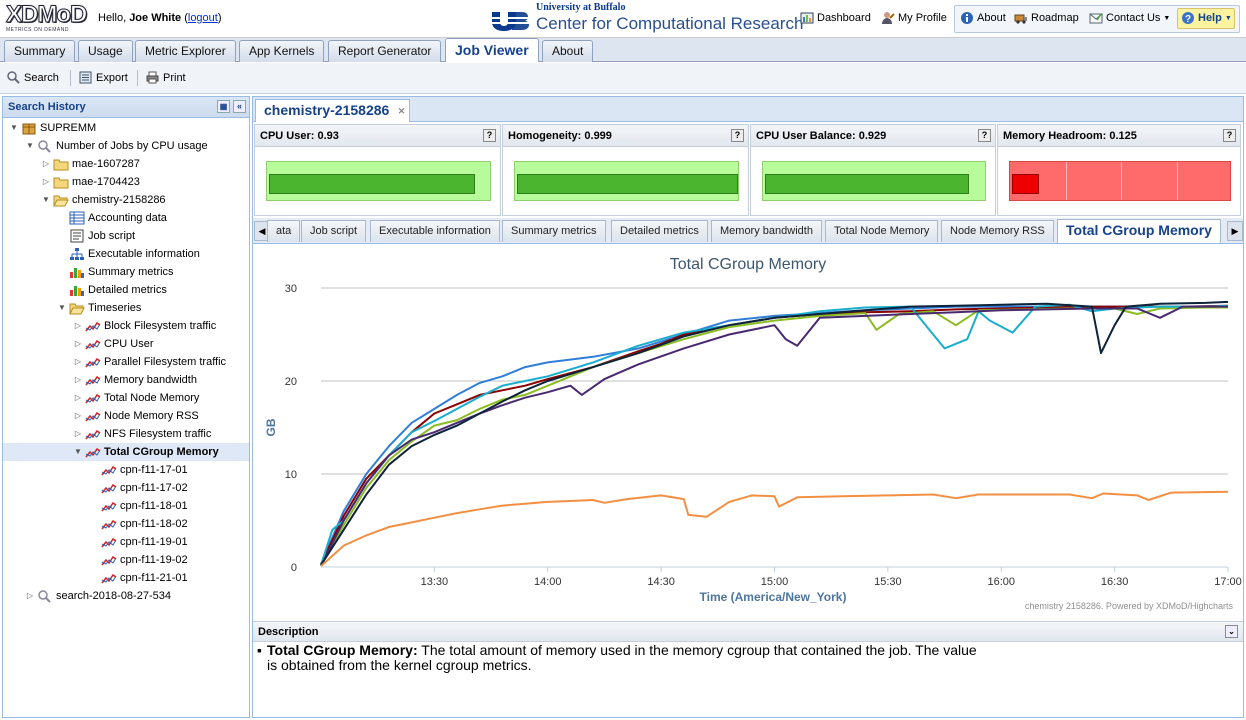 The width and height of the screenshot is (1246, 720). What do you see at coordinates (126, 146) in the screenshot?
I see `tree-node: ▼ Number of Jobs by CPU usage` at bounding box center [126, 146].